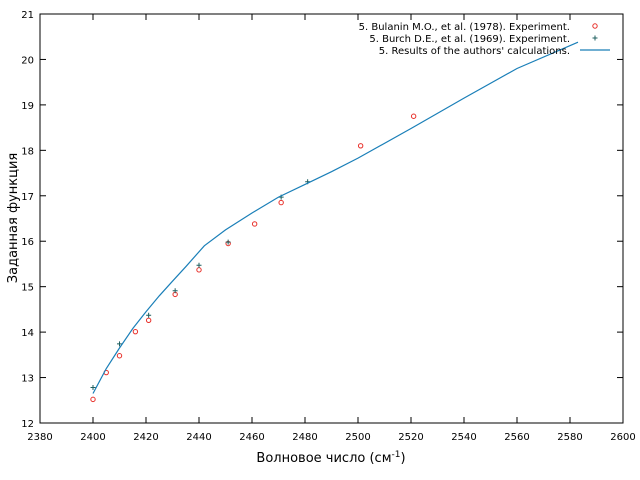 This screenshot has height=480, width=640. I want to click on x-tick-label: 2480, so click(304, 437).